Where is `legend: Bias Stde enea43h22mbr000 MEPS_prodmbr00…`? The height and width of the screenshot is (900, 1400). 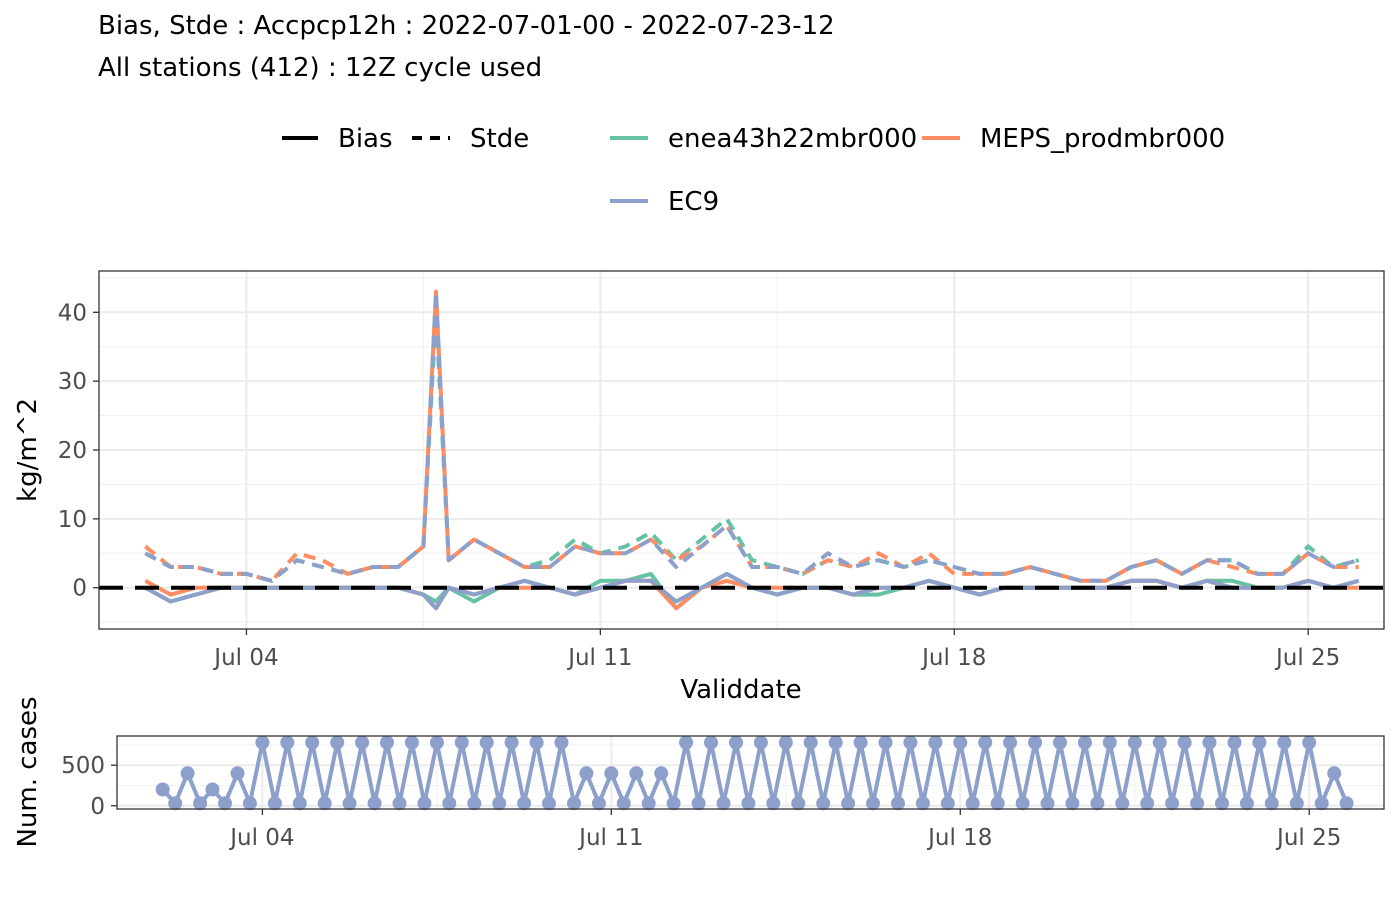
legend: Bias Stde enea43h22mbr000 MEPS_prodmbr00… is located at coordinates (753, 170).